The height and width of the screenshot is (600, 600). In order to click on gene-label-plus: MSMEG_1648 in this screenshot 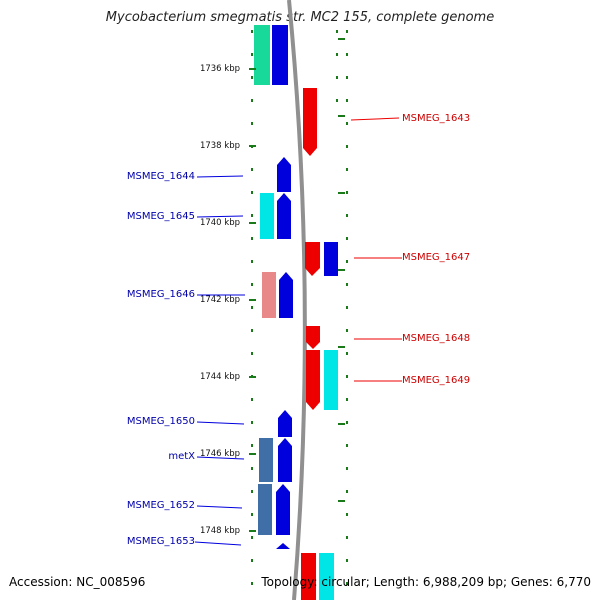, I will do `click(436, 338)`.